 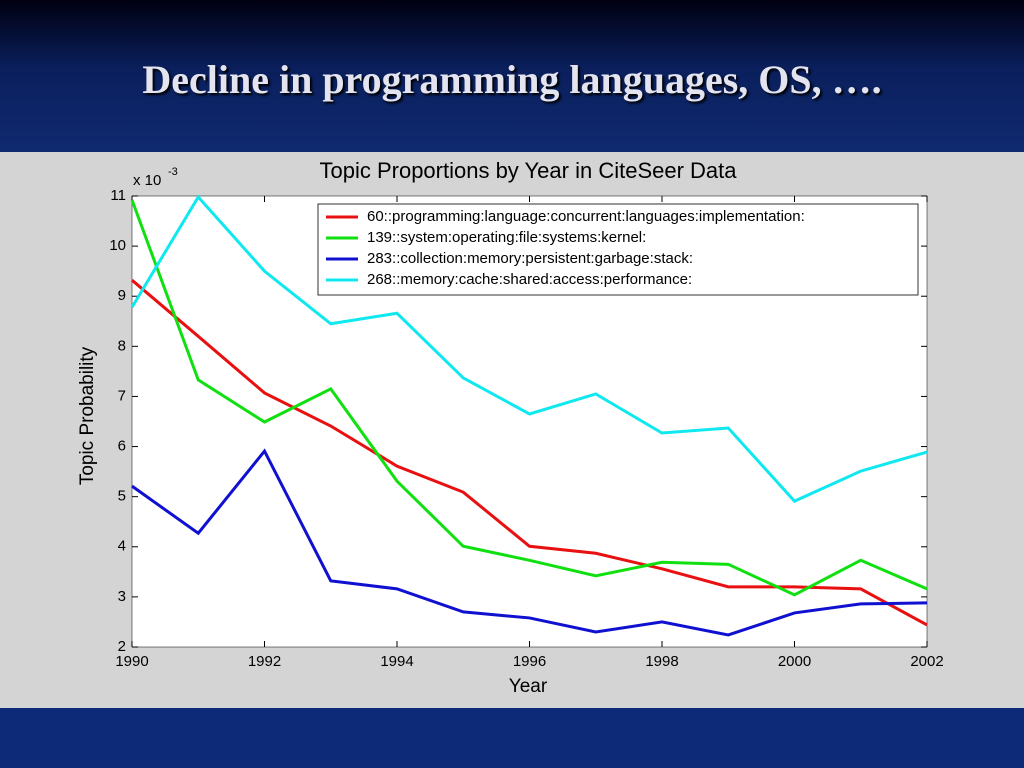 I want to click on y-tick-label: 5, so click(x=122, y=496).